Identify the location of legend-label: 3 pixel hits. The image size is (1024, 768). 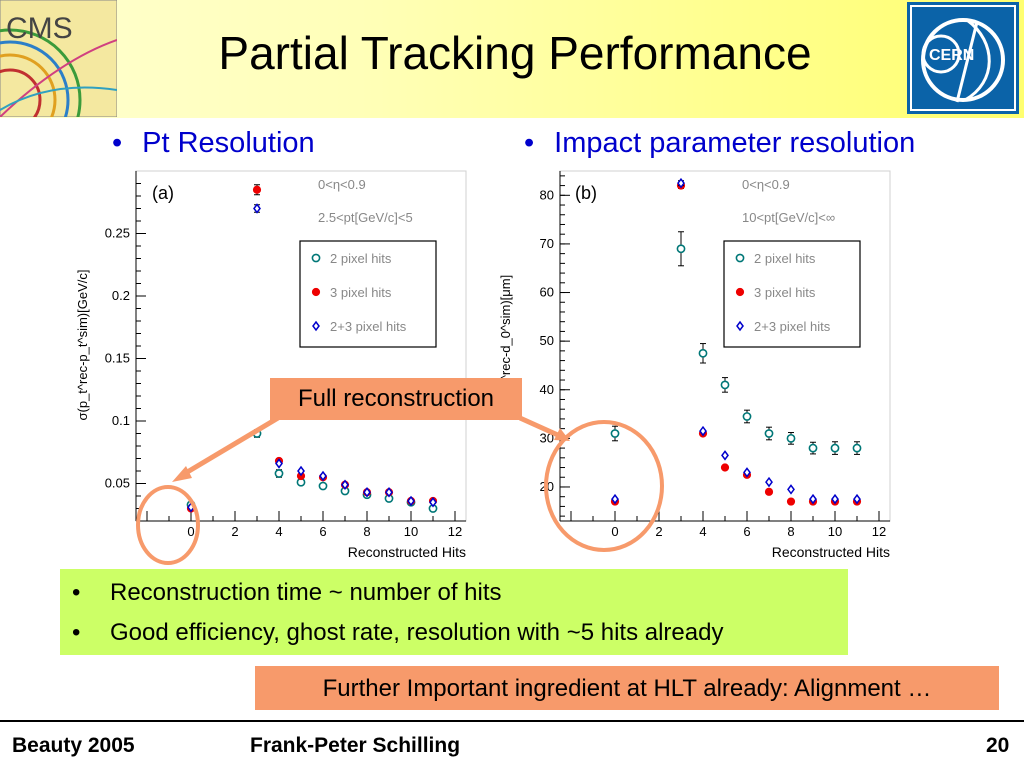
(785, 292).